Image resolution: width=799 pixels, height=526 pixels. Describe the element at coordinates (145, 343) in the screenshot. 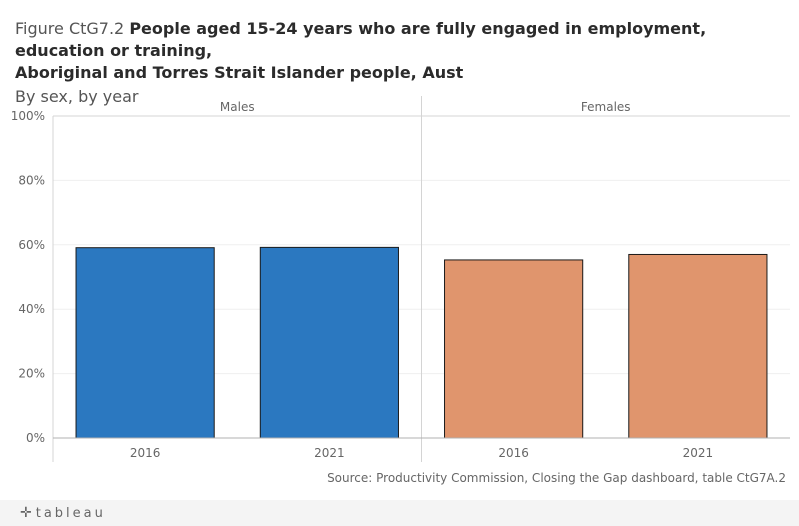

I see `bar-males-2016` at that location.